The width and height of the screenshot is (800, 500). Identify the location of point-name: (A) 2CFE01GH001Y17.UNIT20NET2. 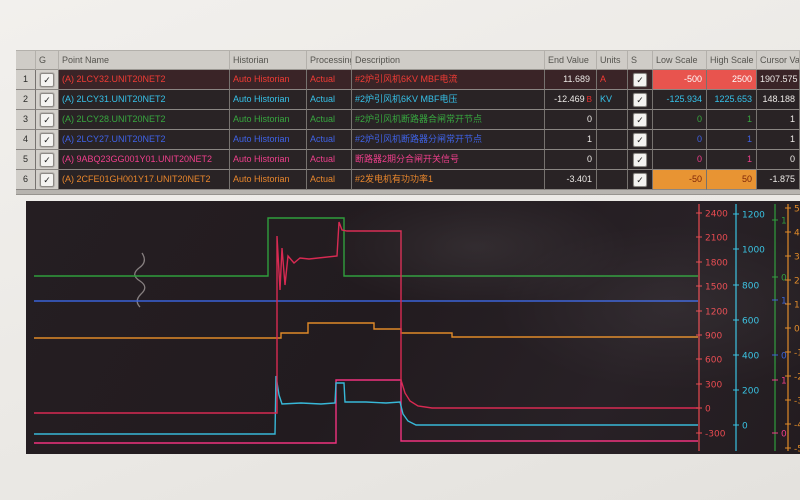
(144, 180).